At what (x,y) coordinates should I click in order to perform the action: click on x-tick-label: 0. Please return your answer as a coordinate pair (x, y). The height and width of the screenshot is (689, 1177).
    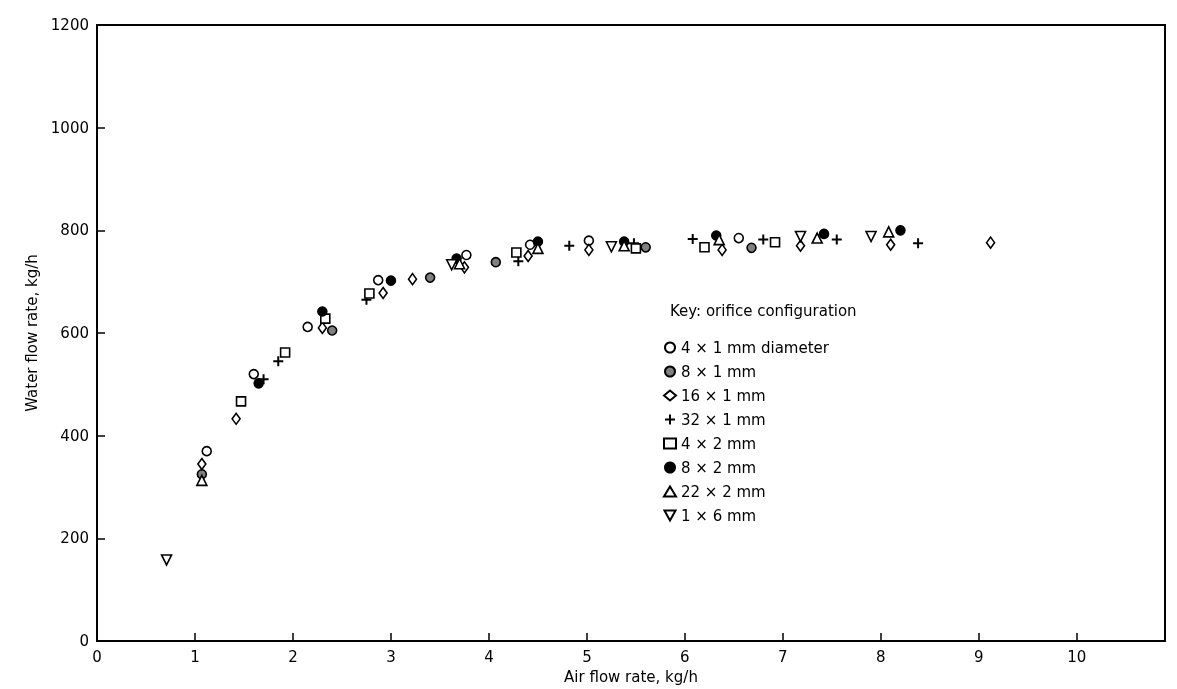
    Looking at the image, I should click on (97, 656).